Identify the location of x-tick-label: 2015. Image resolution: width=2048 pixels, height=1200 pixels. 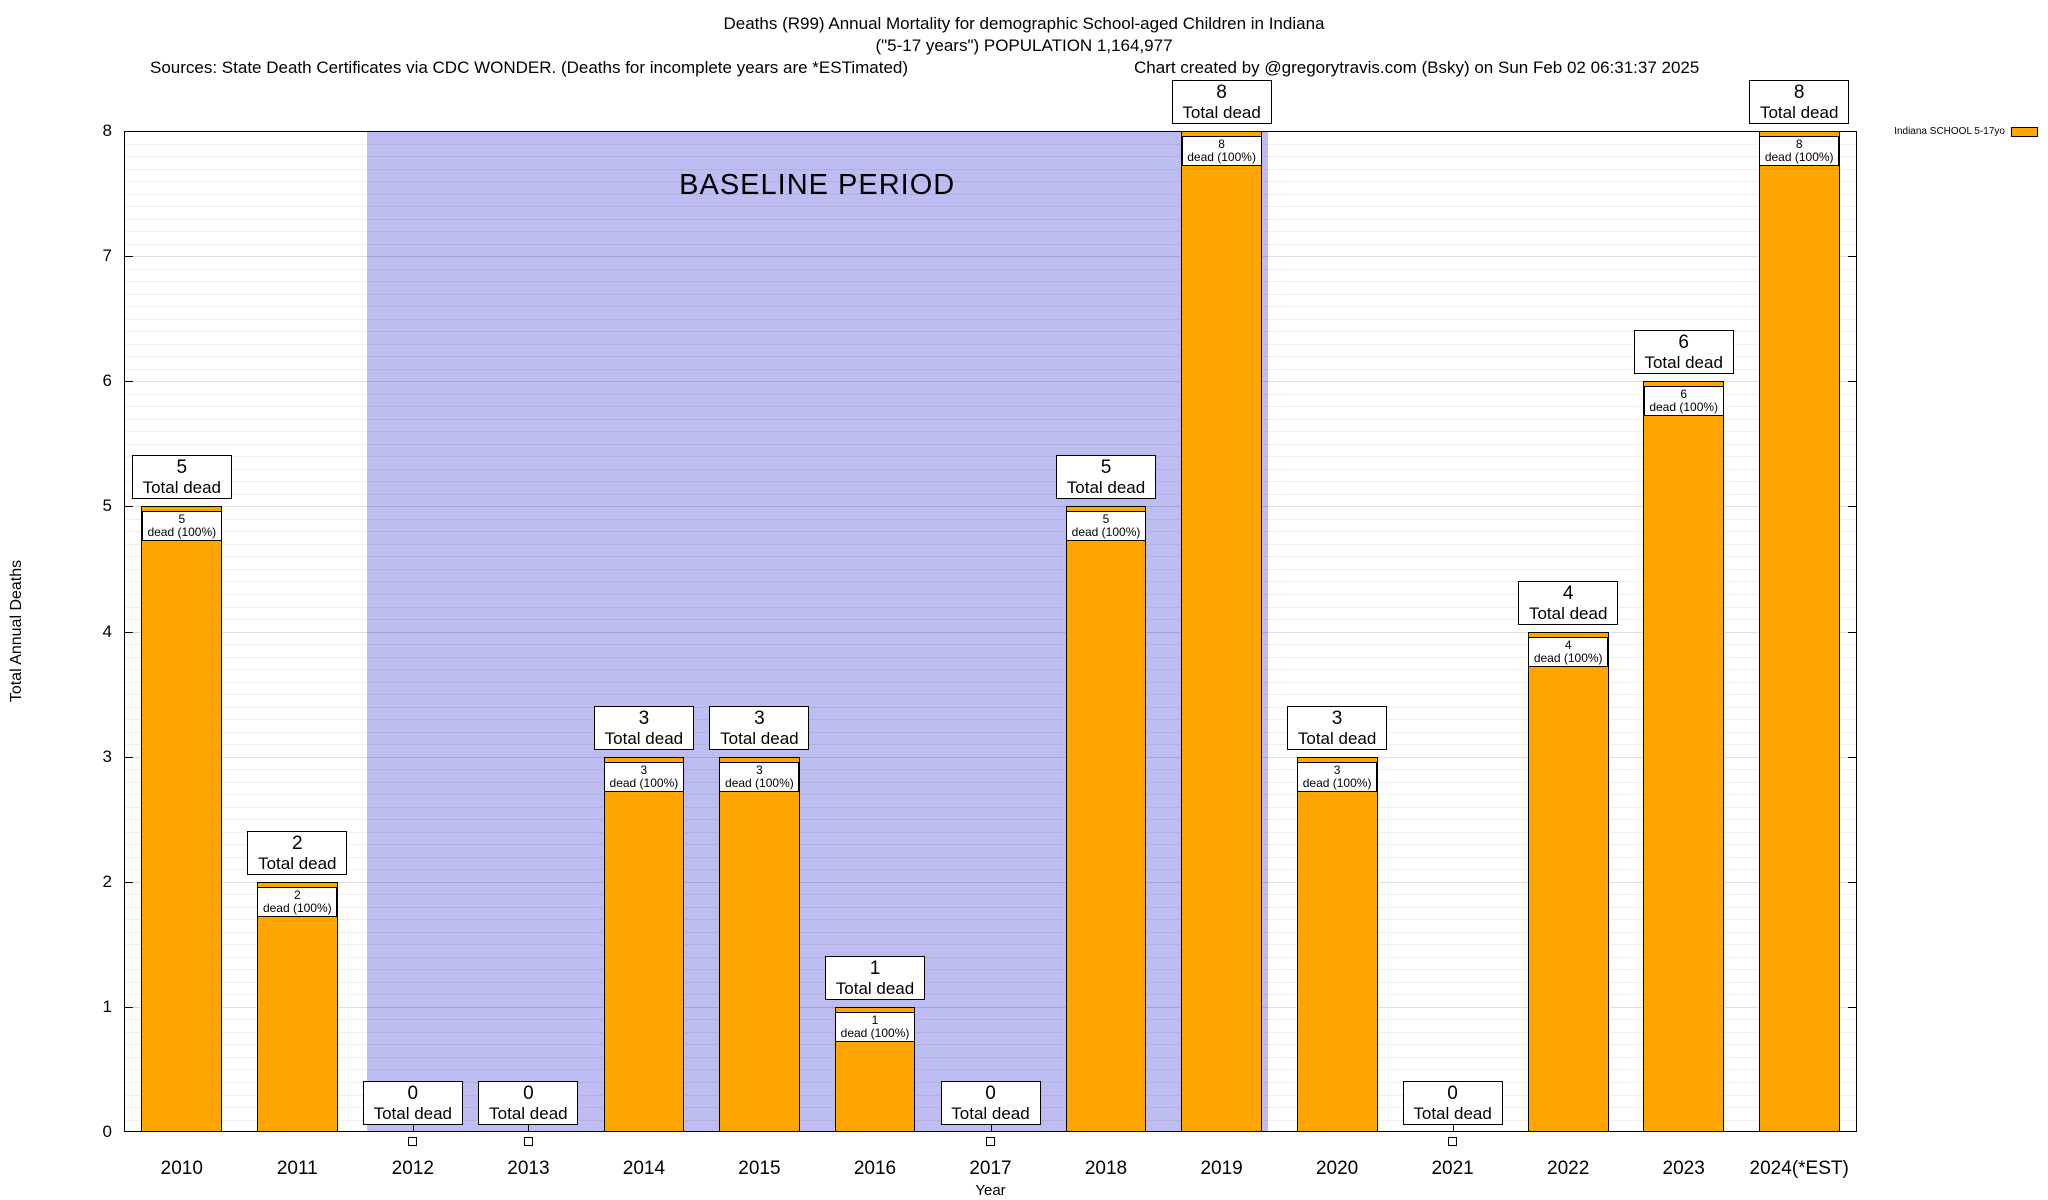
(759, 1168).